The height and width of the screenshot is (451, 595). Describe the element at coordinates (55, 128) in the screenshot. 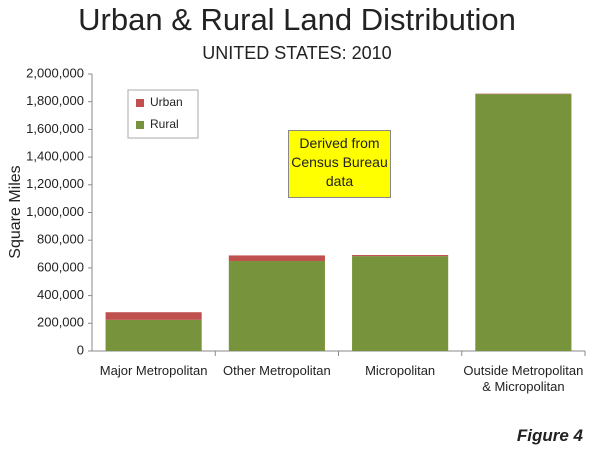

I see `y-tick-label: 1,600,000` at that location.